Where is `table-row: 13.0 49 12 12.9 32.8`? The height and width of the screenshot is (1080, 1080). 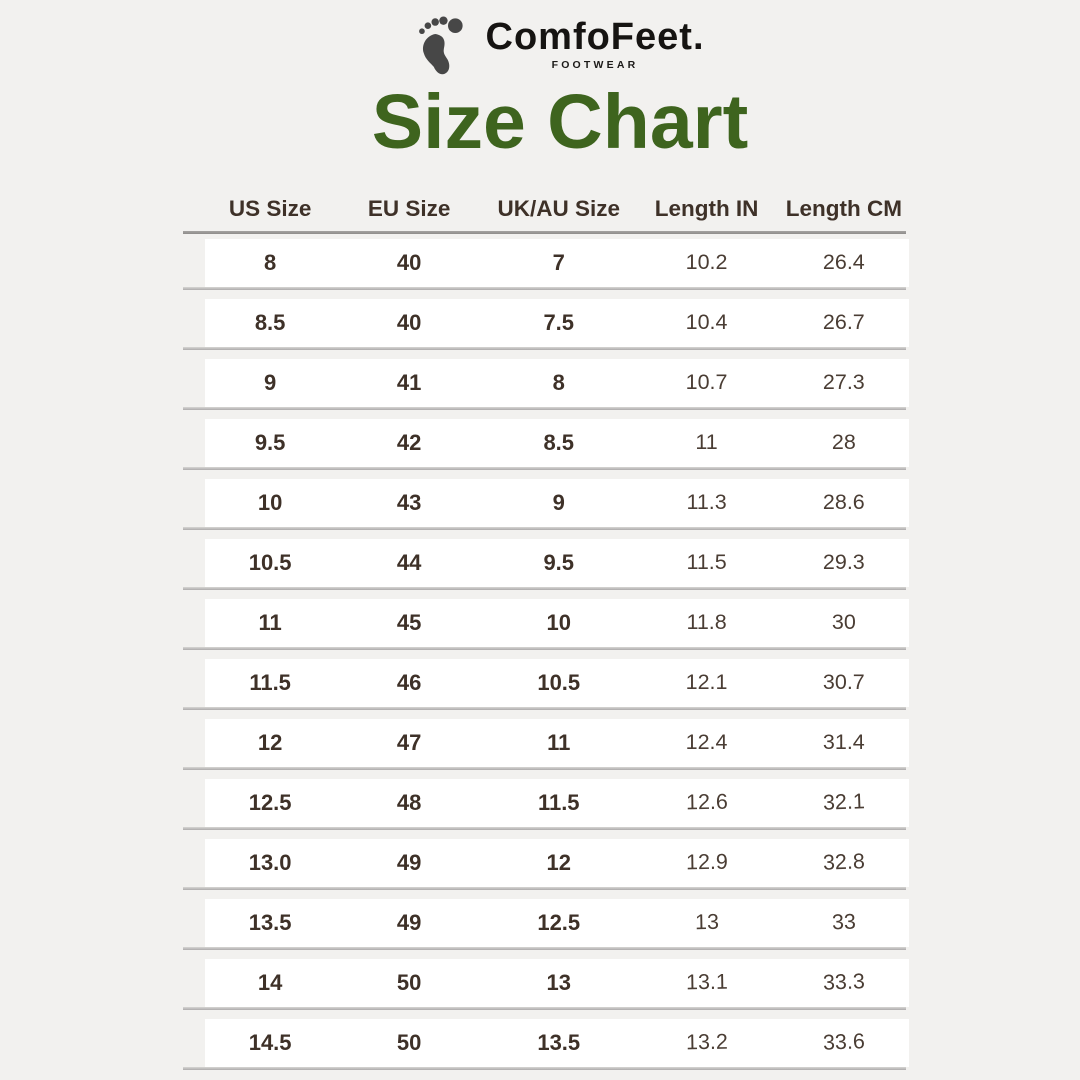
table-row: 13.0 49 12 12.9 32.8 is located at coordinates (546, 864).